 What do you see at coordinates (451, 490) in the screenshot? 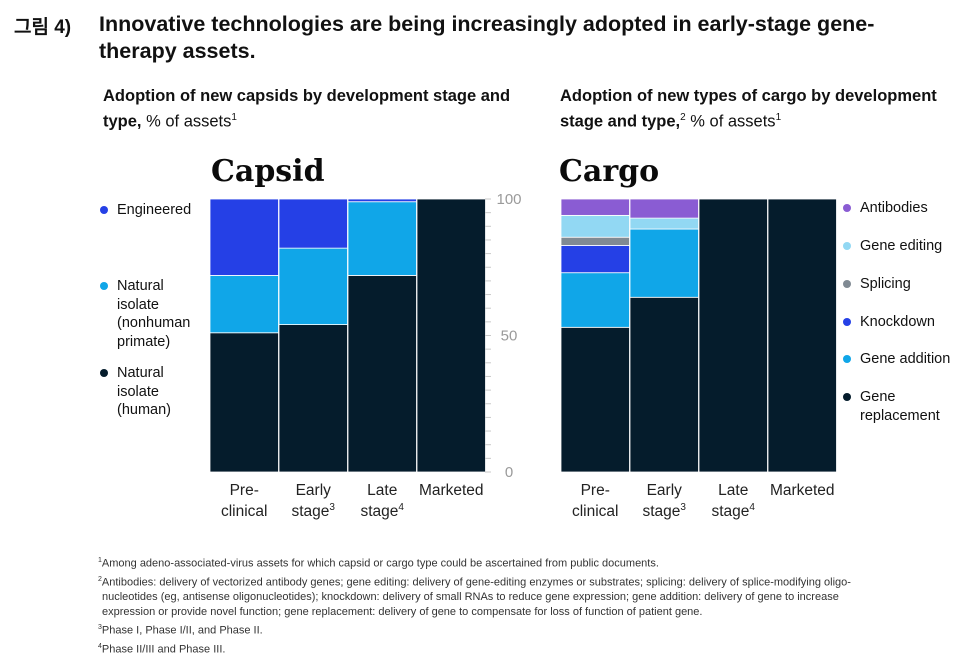
I see `capsid-category-label-4: Marketed` at bounding box center [451, 490].